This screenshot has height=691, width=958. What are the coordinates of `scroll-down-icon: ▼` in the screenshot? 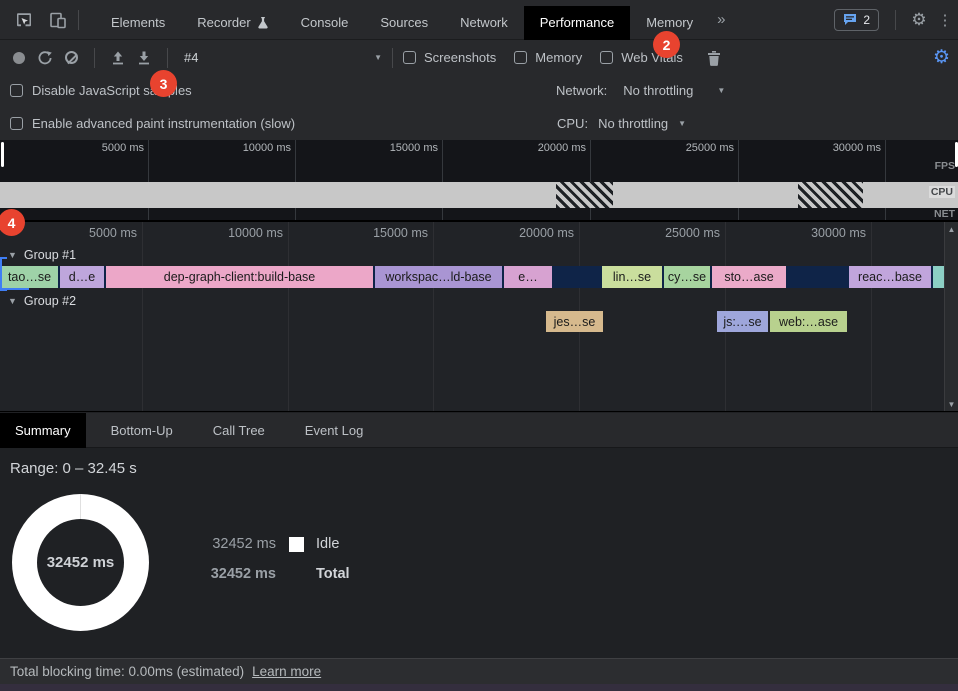 It's located at (951, 404).